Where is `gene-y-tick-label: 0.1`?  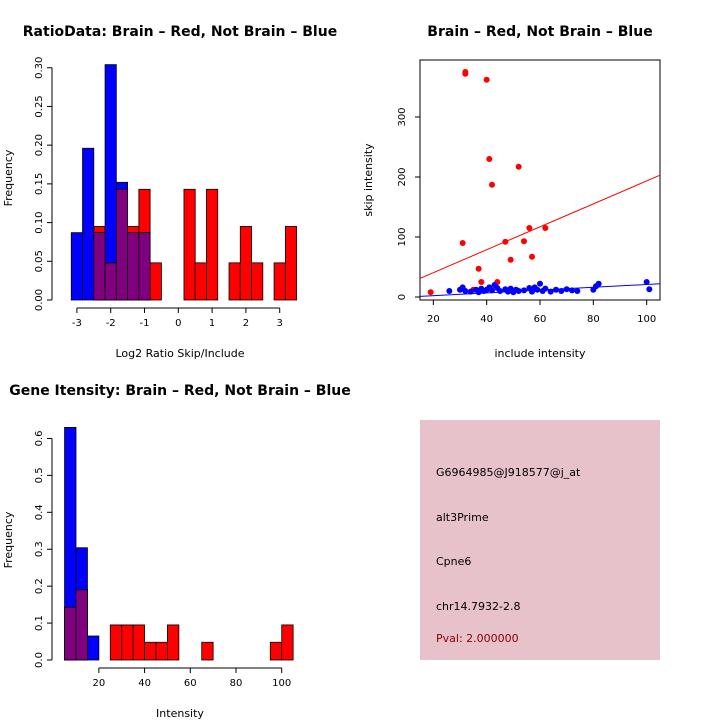
gene-y-tick-label: 0.1 is located at coordinates (39, 623).